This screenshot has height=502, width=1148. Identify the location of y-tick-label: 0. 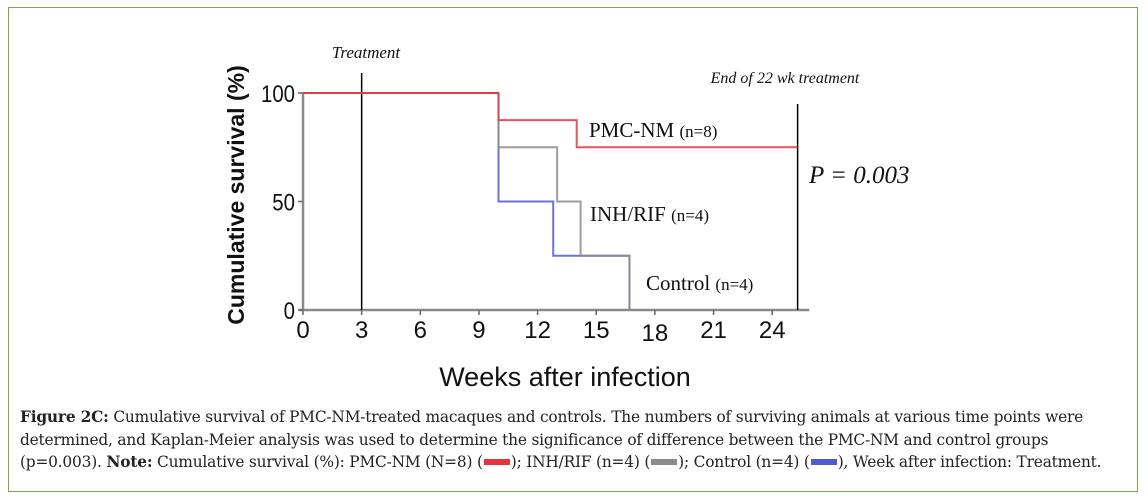
(289, 310).